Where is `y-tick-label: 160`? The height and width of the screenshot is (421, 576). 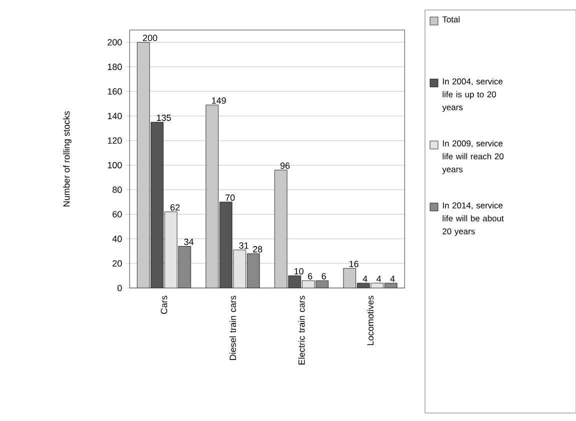 y-tick-label: 160 is located at coordinates (115, 91).